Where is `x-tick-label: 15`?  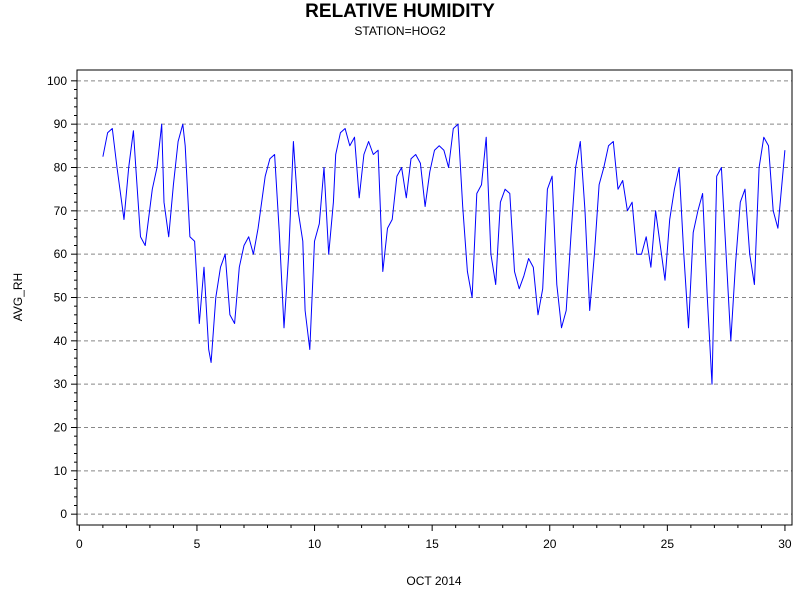 x-tick-label: 15 is located at coordinates (432, 544).